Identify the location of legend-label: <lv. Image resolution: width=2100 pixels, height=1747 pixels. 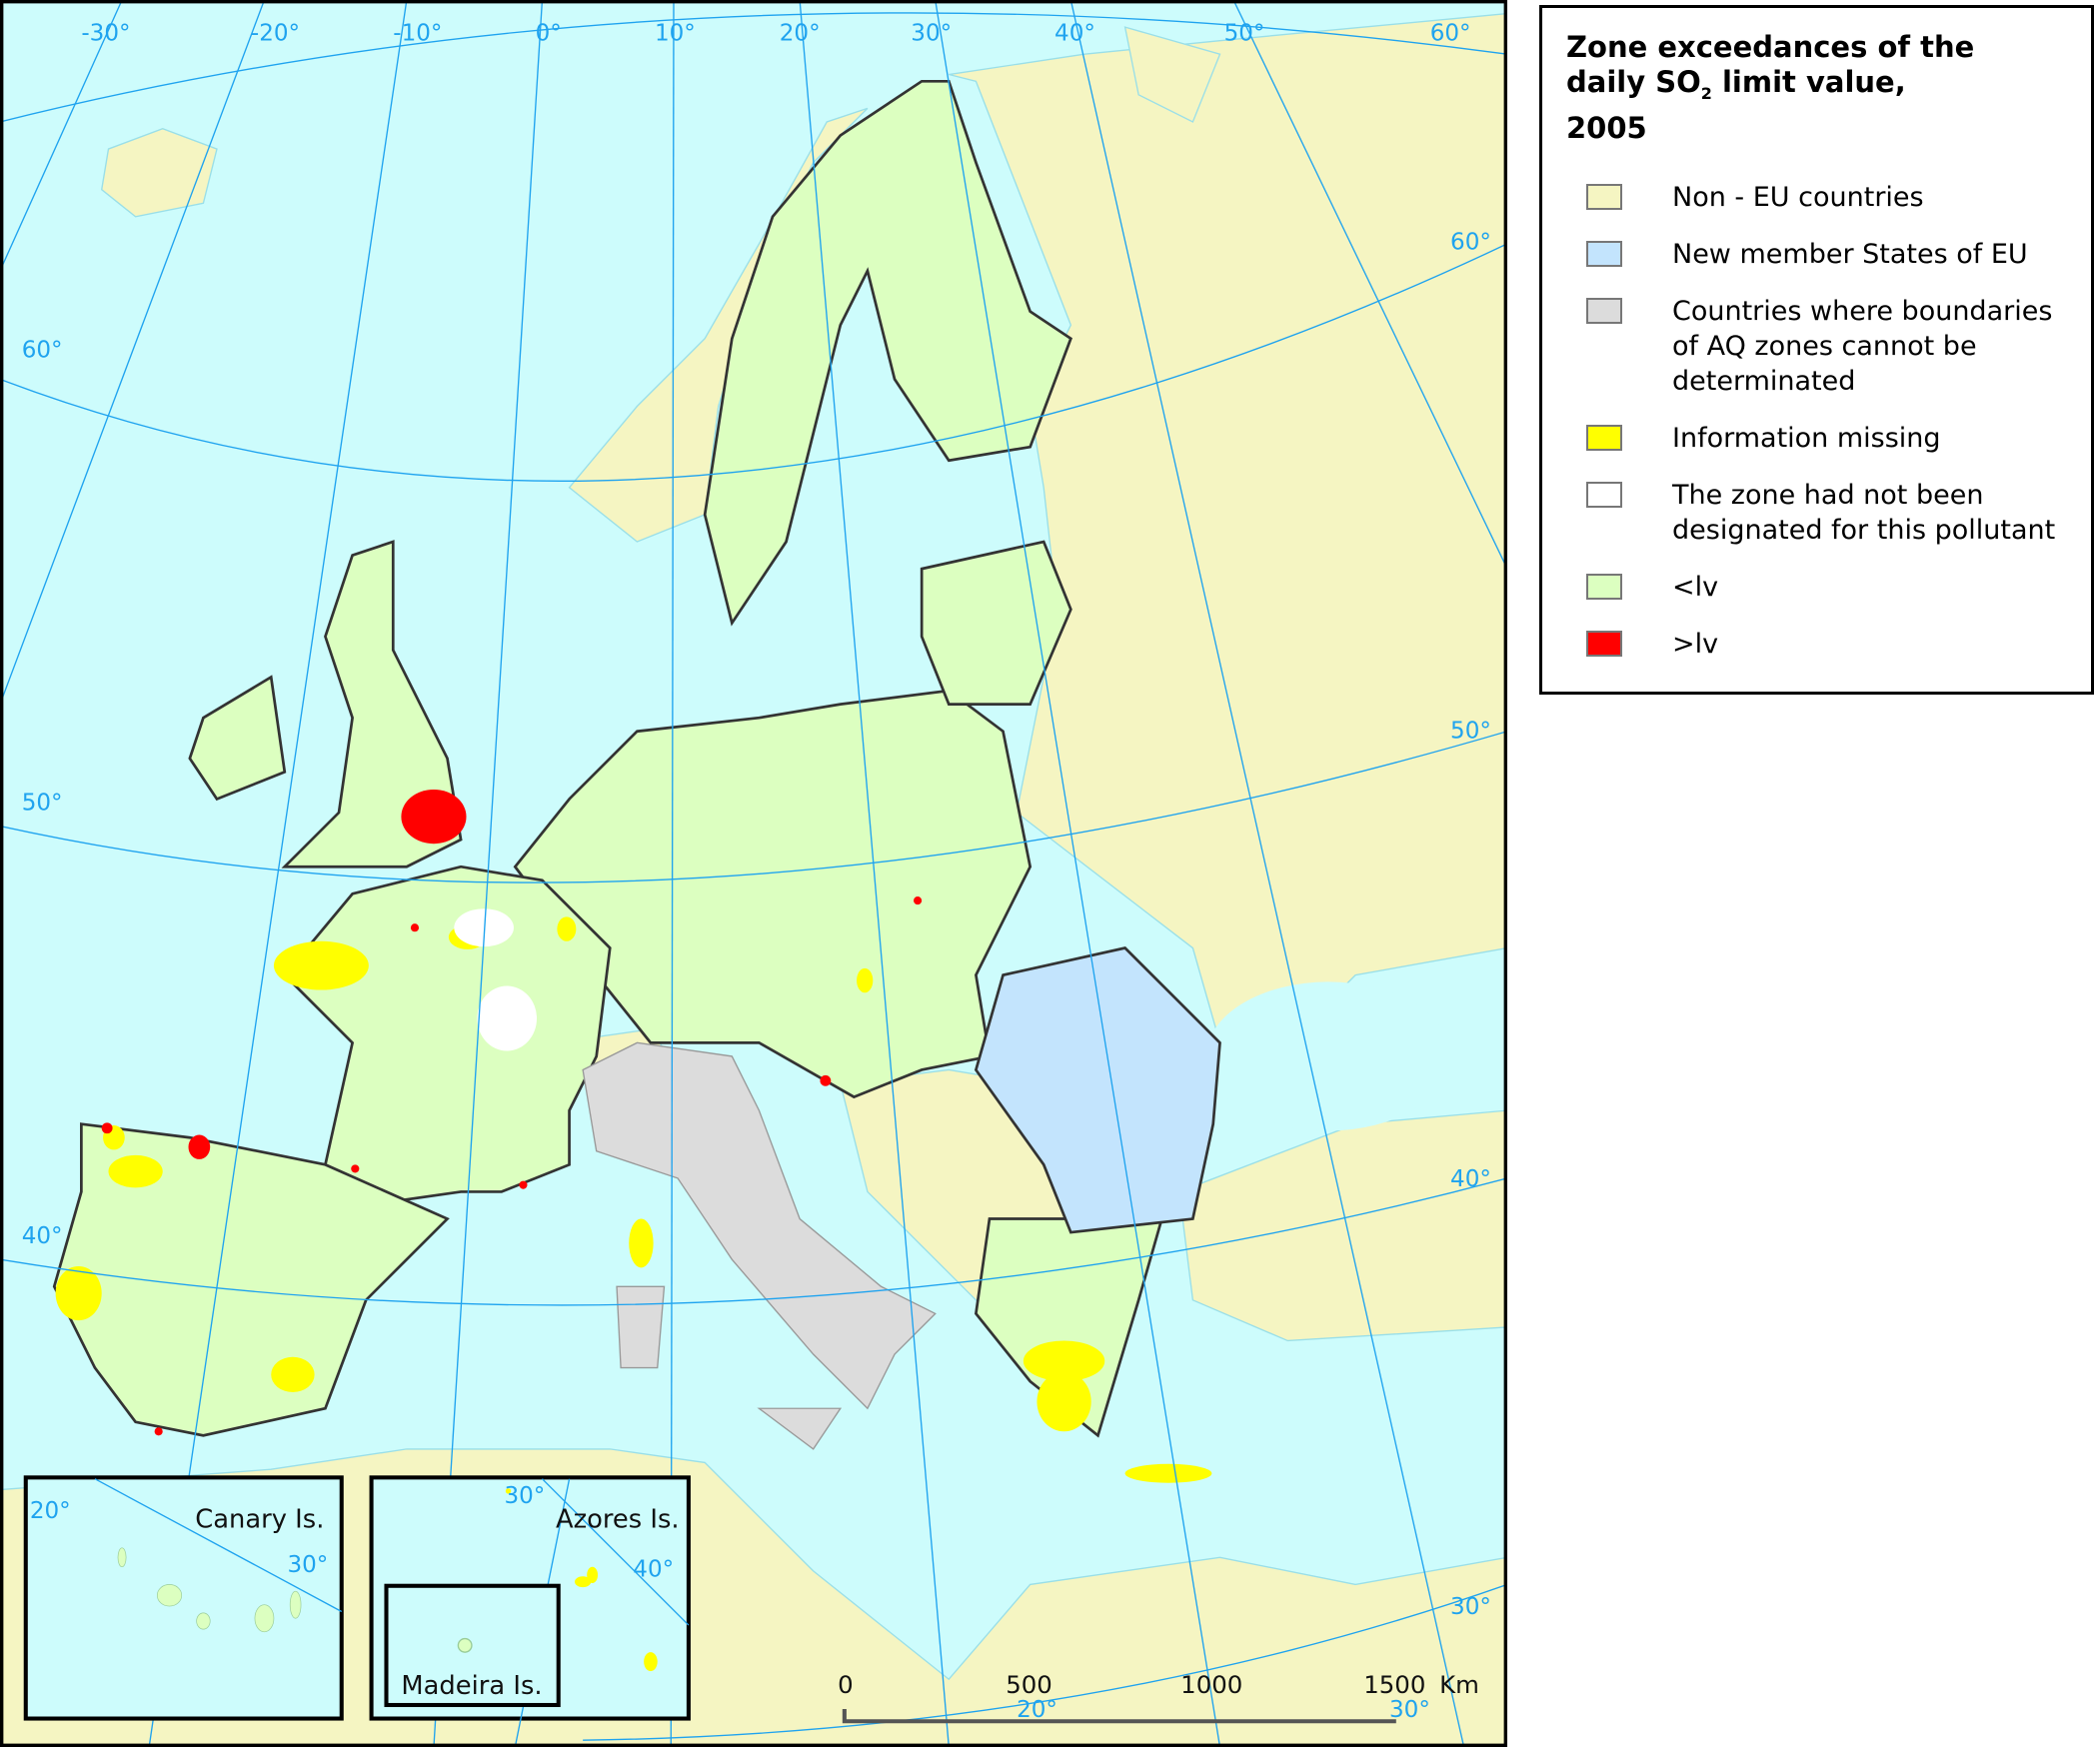
(1695, 587).